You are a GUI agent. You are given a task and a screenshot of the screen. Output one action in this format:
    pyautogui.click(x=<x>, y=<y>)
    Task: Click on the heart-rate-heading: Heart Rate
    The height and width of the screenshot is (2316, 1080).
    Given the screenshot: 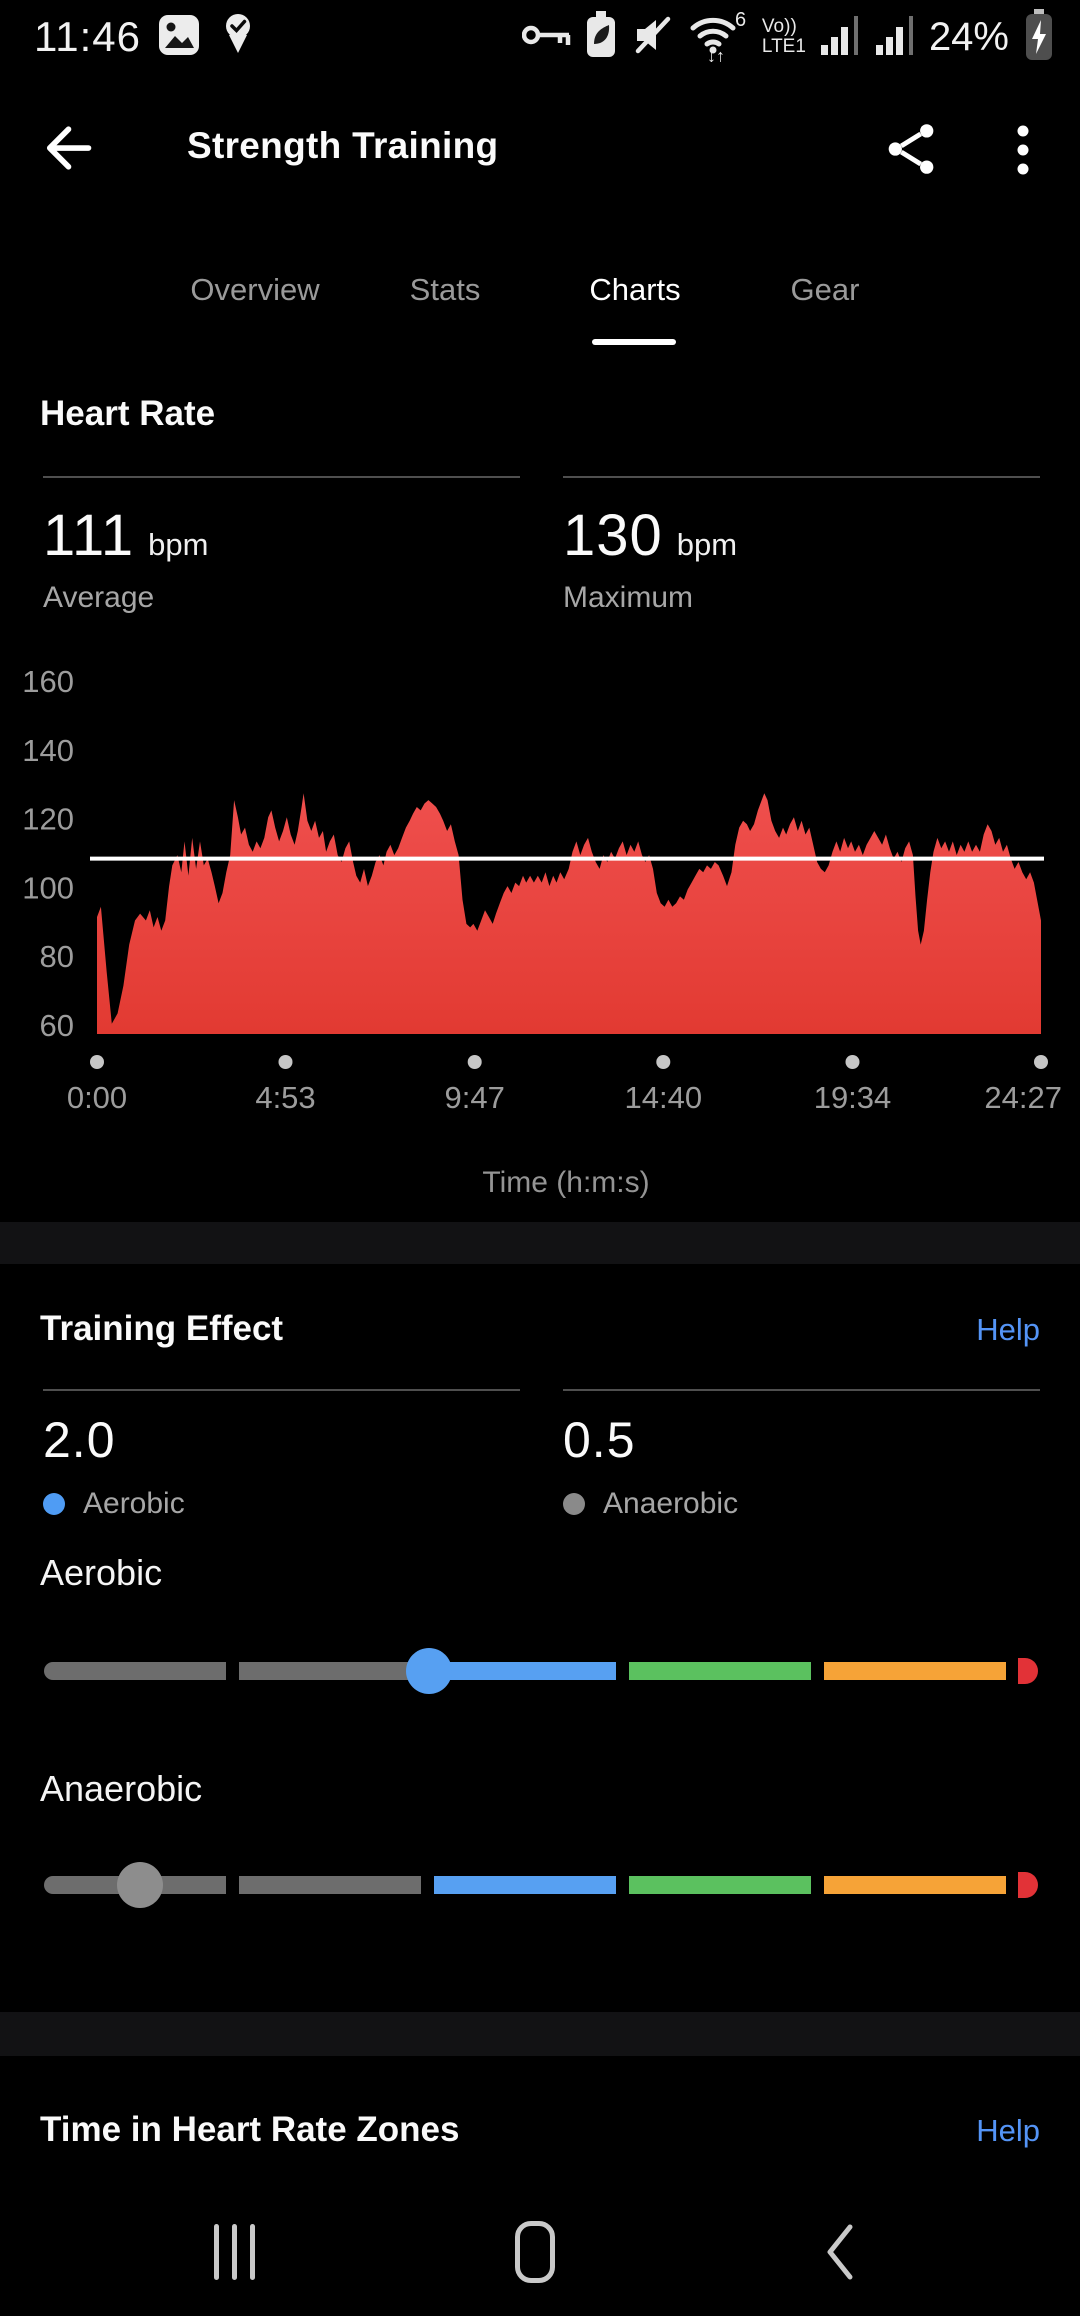 What is the action you would take?
    pyautogui.click(x=128, y=413)
    